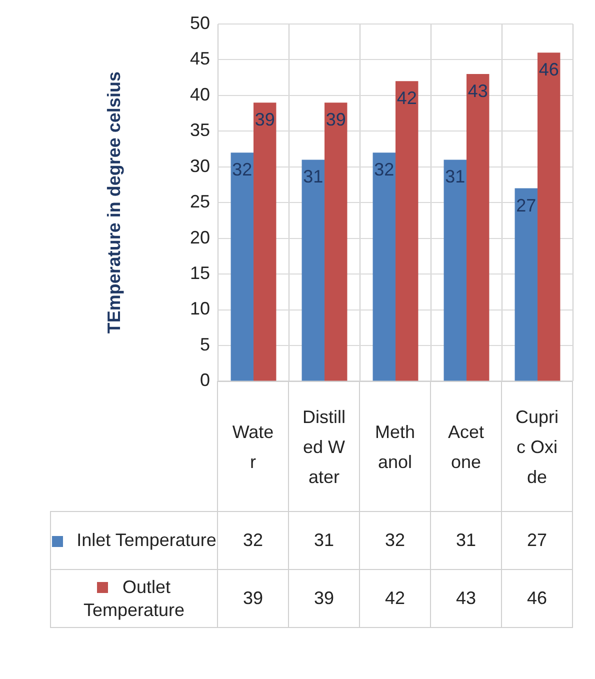 Image resolution: width=595 pixels, height=679 pixels. I want to click on y-tick-label: 15, so click(200, 273).